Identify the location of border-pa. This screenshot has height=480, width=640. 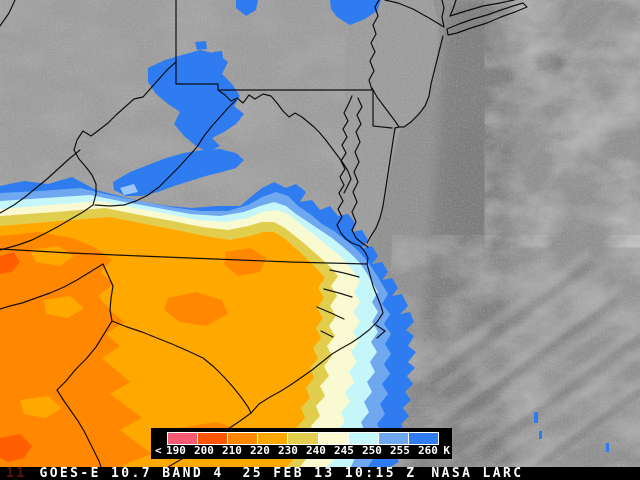
(274, 45).